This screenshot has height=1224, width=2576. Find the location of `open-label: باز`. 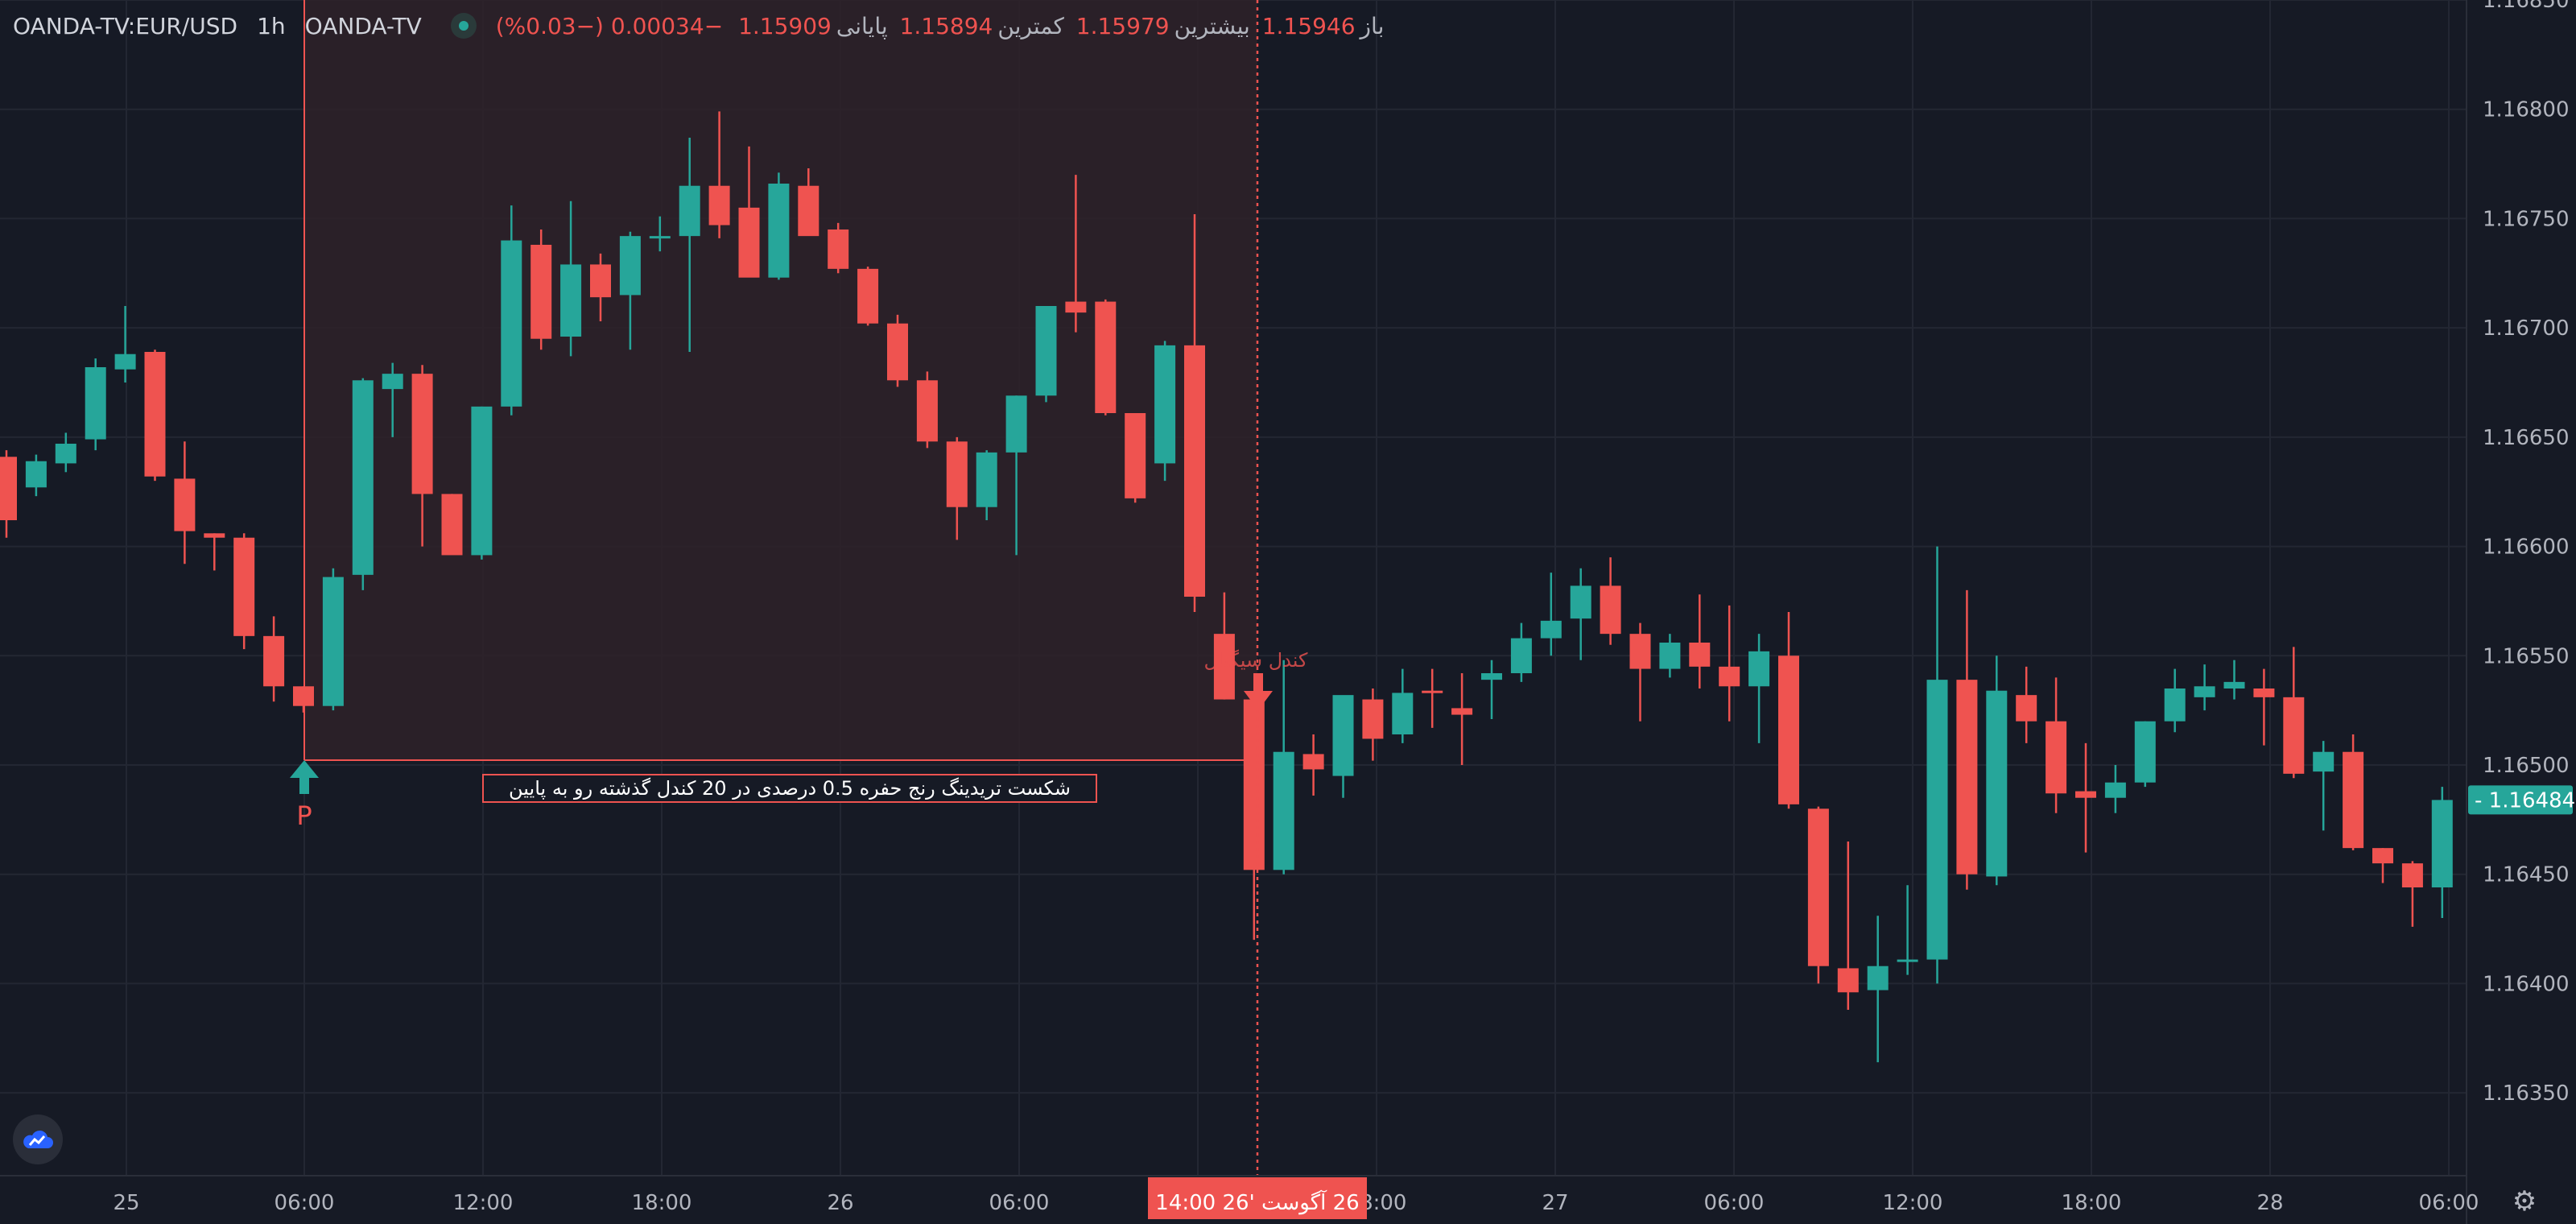

open-label: باز is located at coordinates (1372, 25).